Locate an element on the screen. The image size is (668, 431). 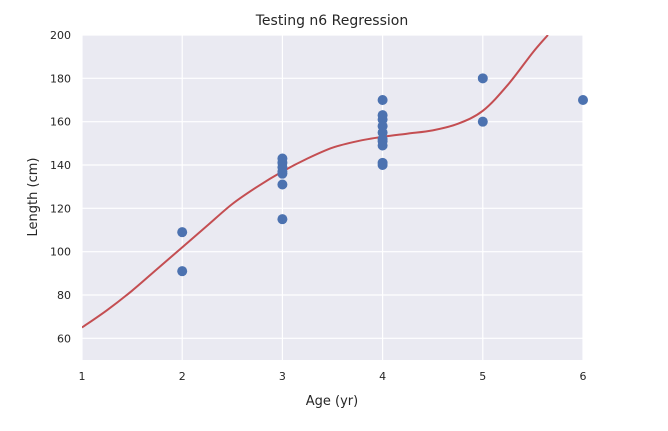
chart-title: Testing n6 Regression is located at coordinates (331, 21).